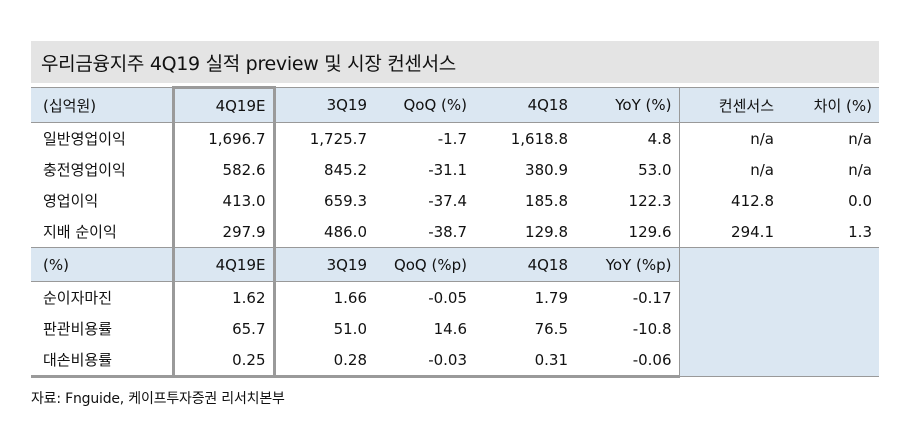  What do you see at coordinates (223, 361) in the screenshot?
I see `table-cell: 0.25` at bounding box center [223, 361].